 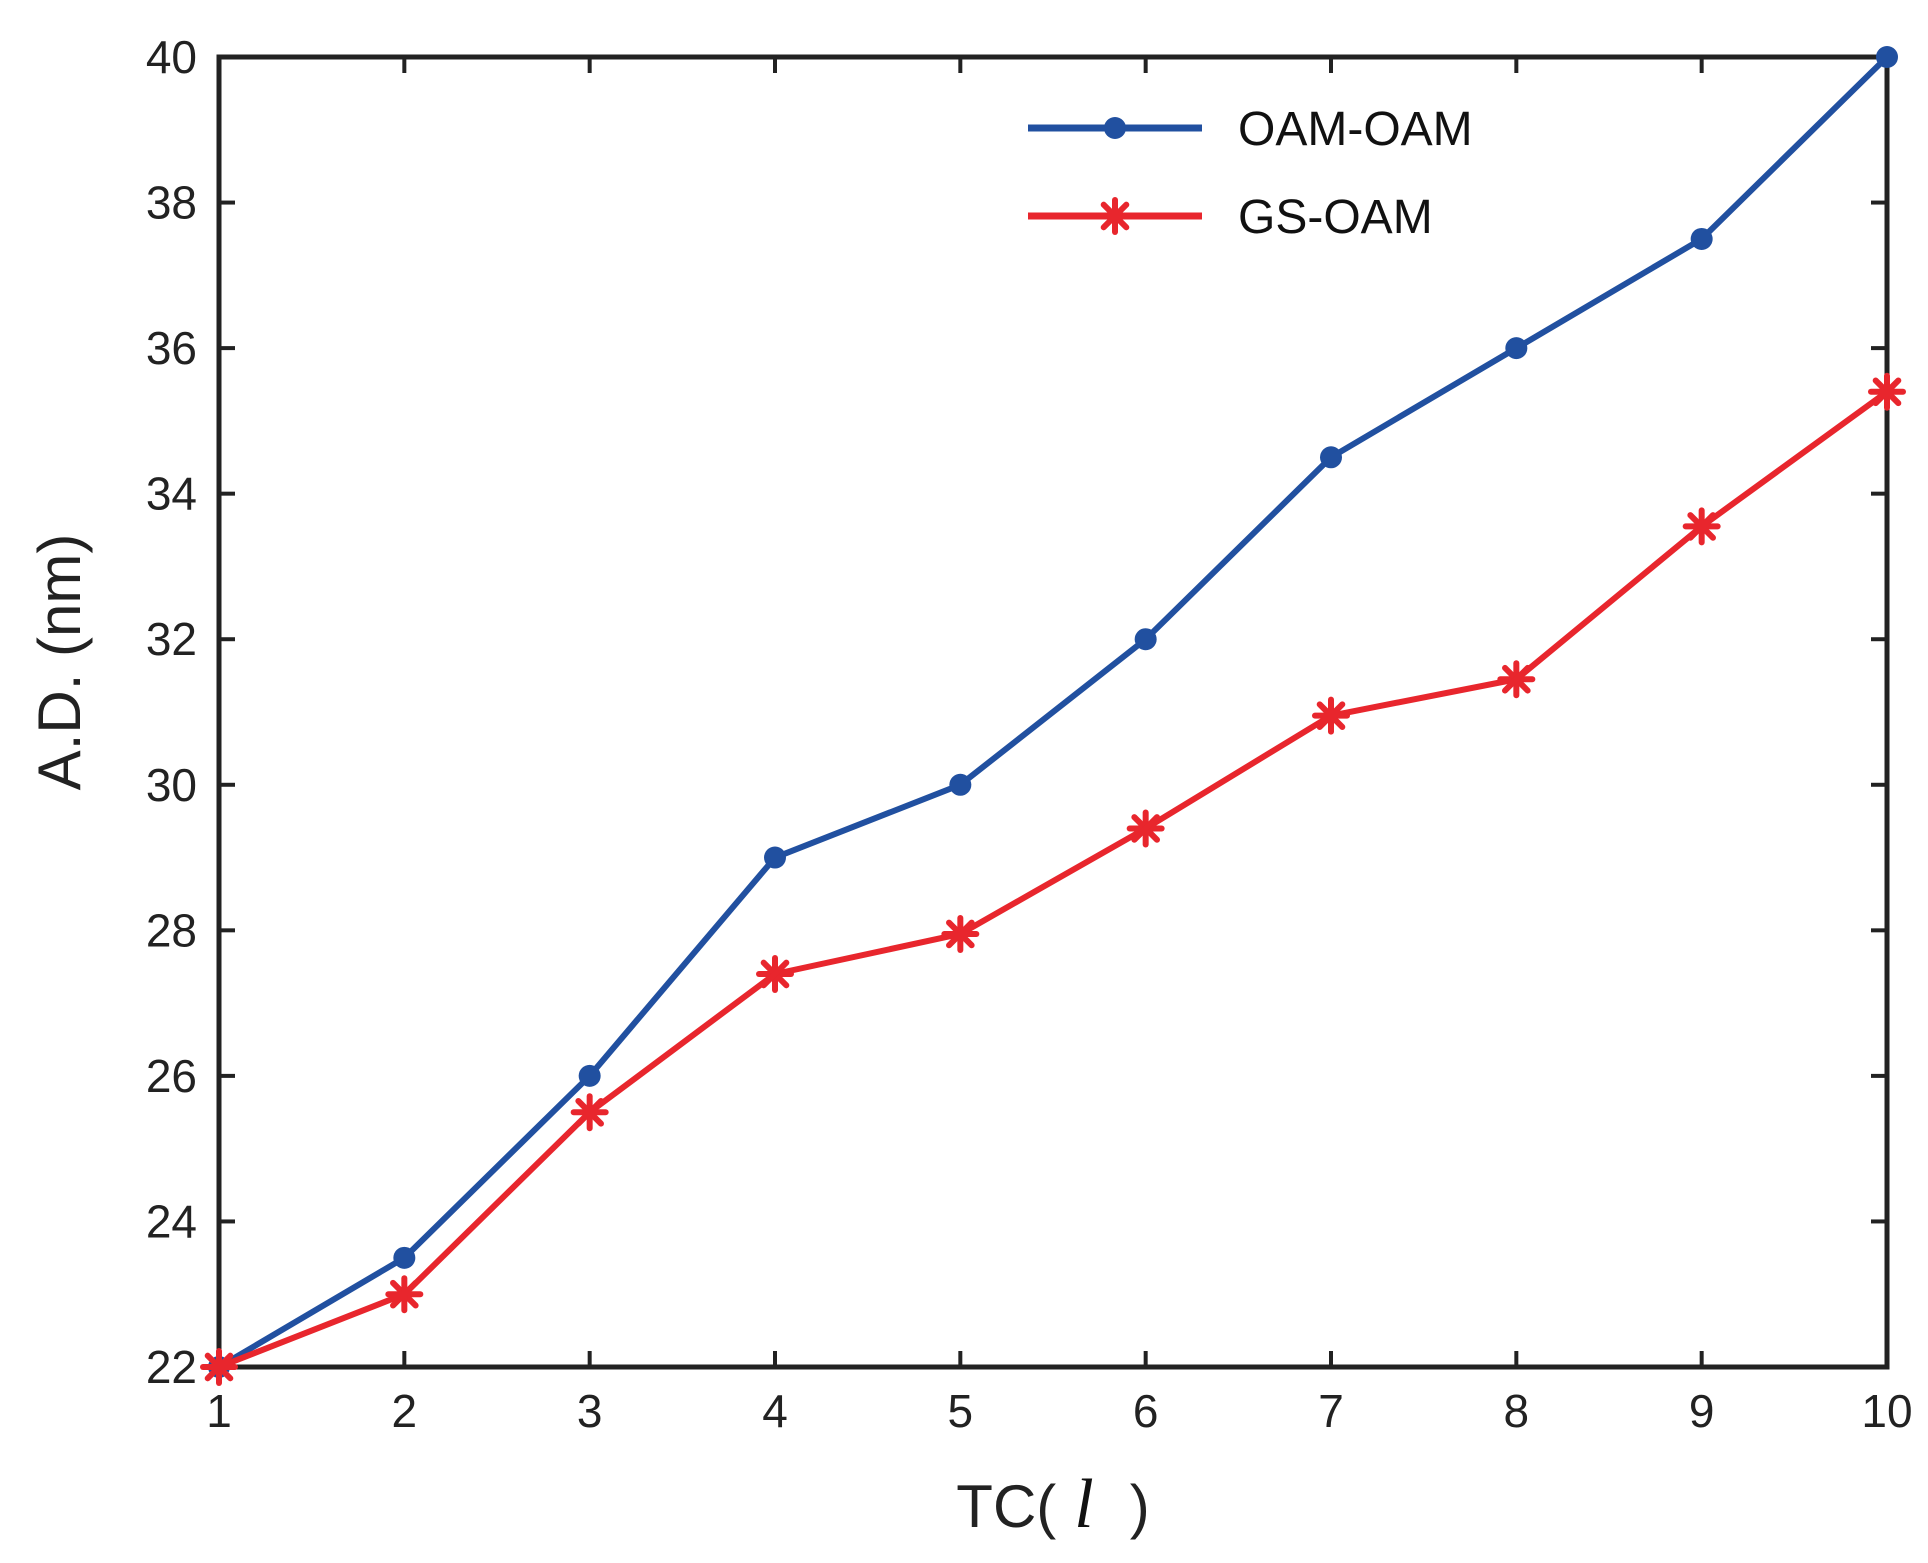 What do you see at coordinates (171, 494) in the screenshot?
I see `y-tick-label-34: 34` at bounding box center [171, 494].